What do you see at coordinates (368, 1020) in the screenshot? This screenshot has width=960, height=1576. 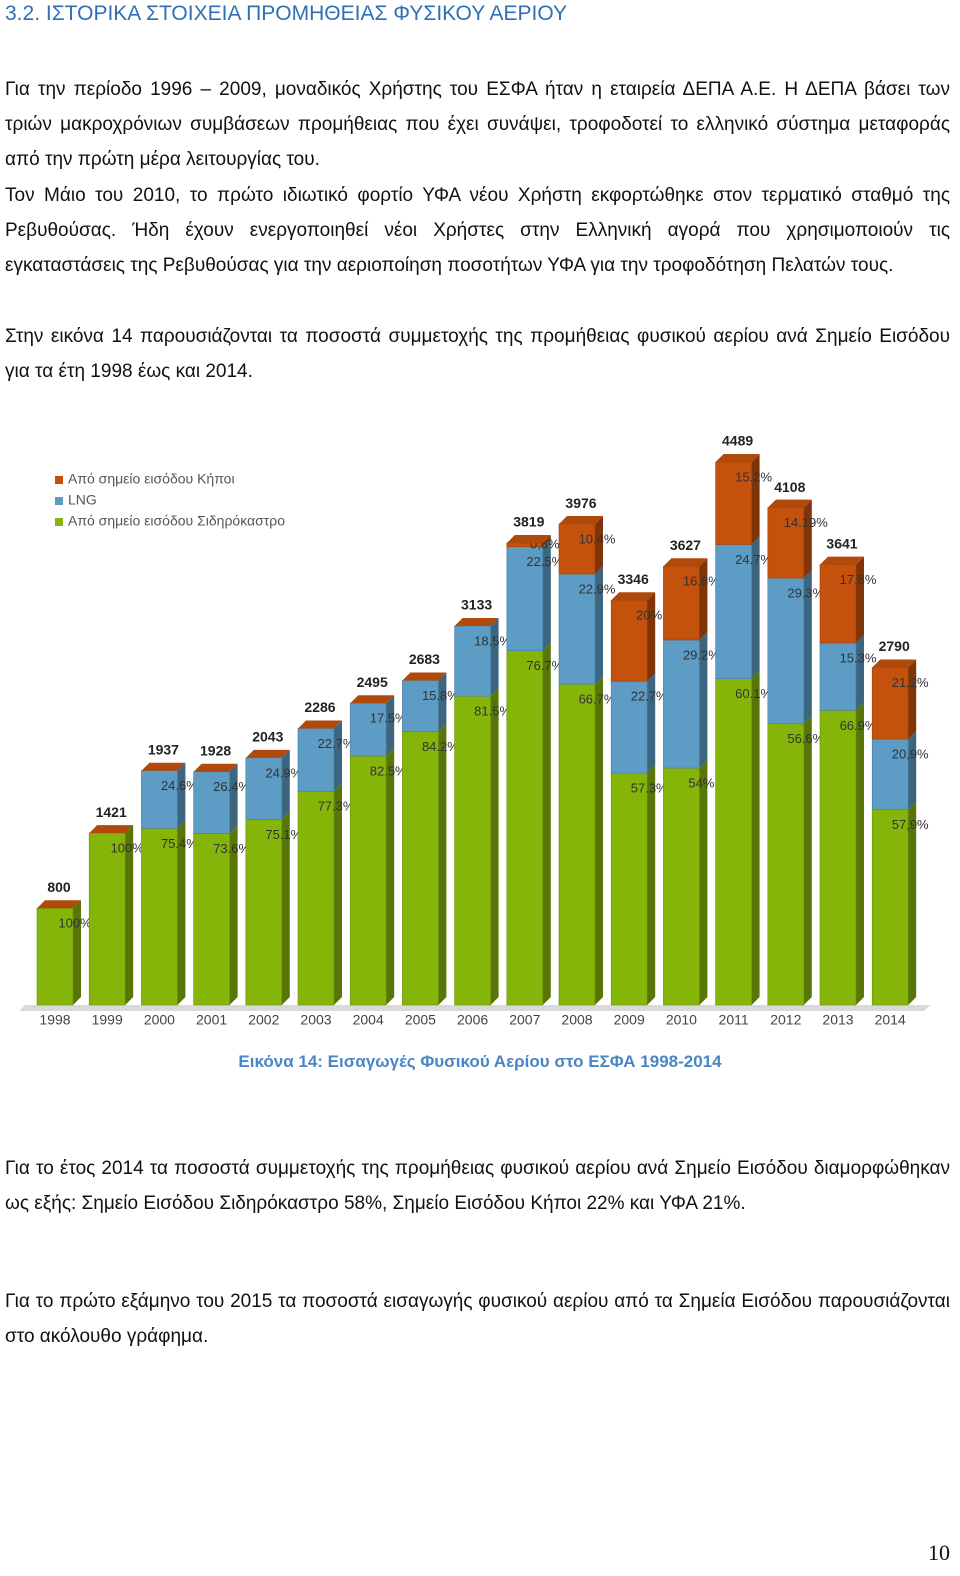 I see `x-tick-label: 2004` at bounding box center [368, 1020].